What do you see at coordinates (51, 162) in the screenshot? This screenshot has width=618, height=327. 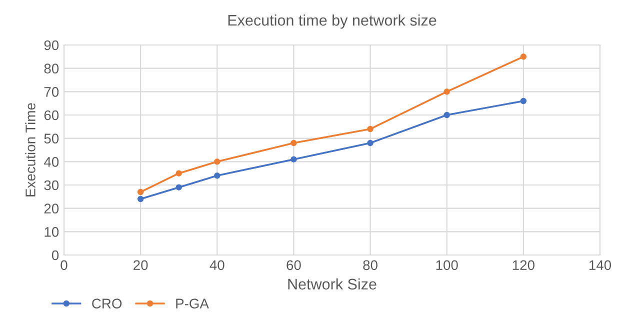 I see `y-tick-label: 40` at bounding box center [51, 162].